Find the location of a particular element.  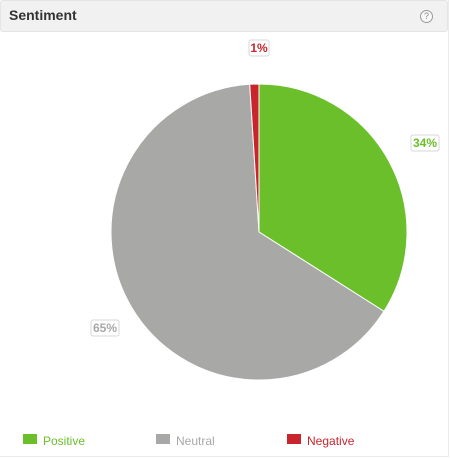

data-label-box-positive is located at coordinates (425, 143).